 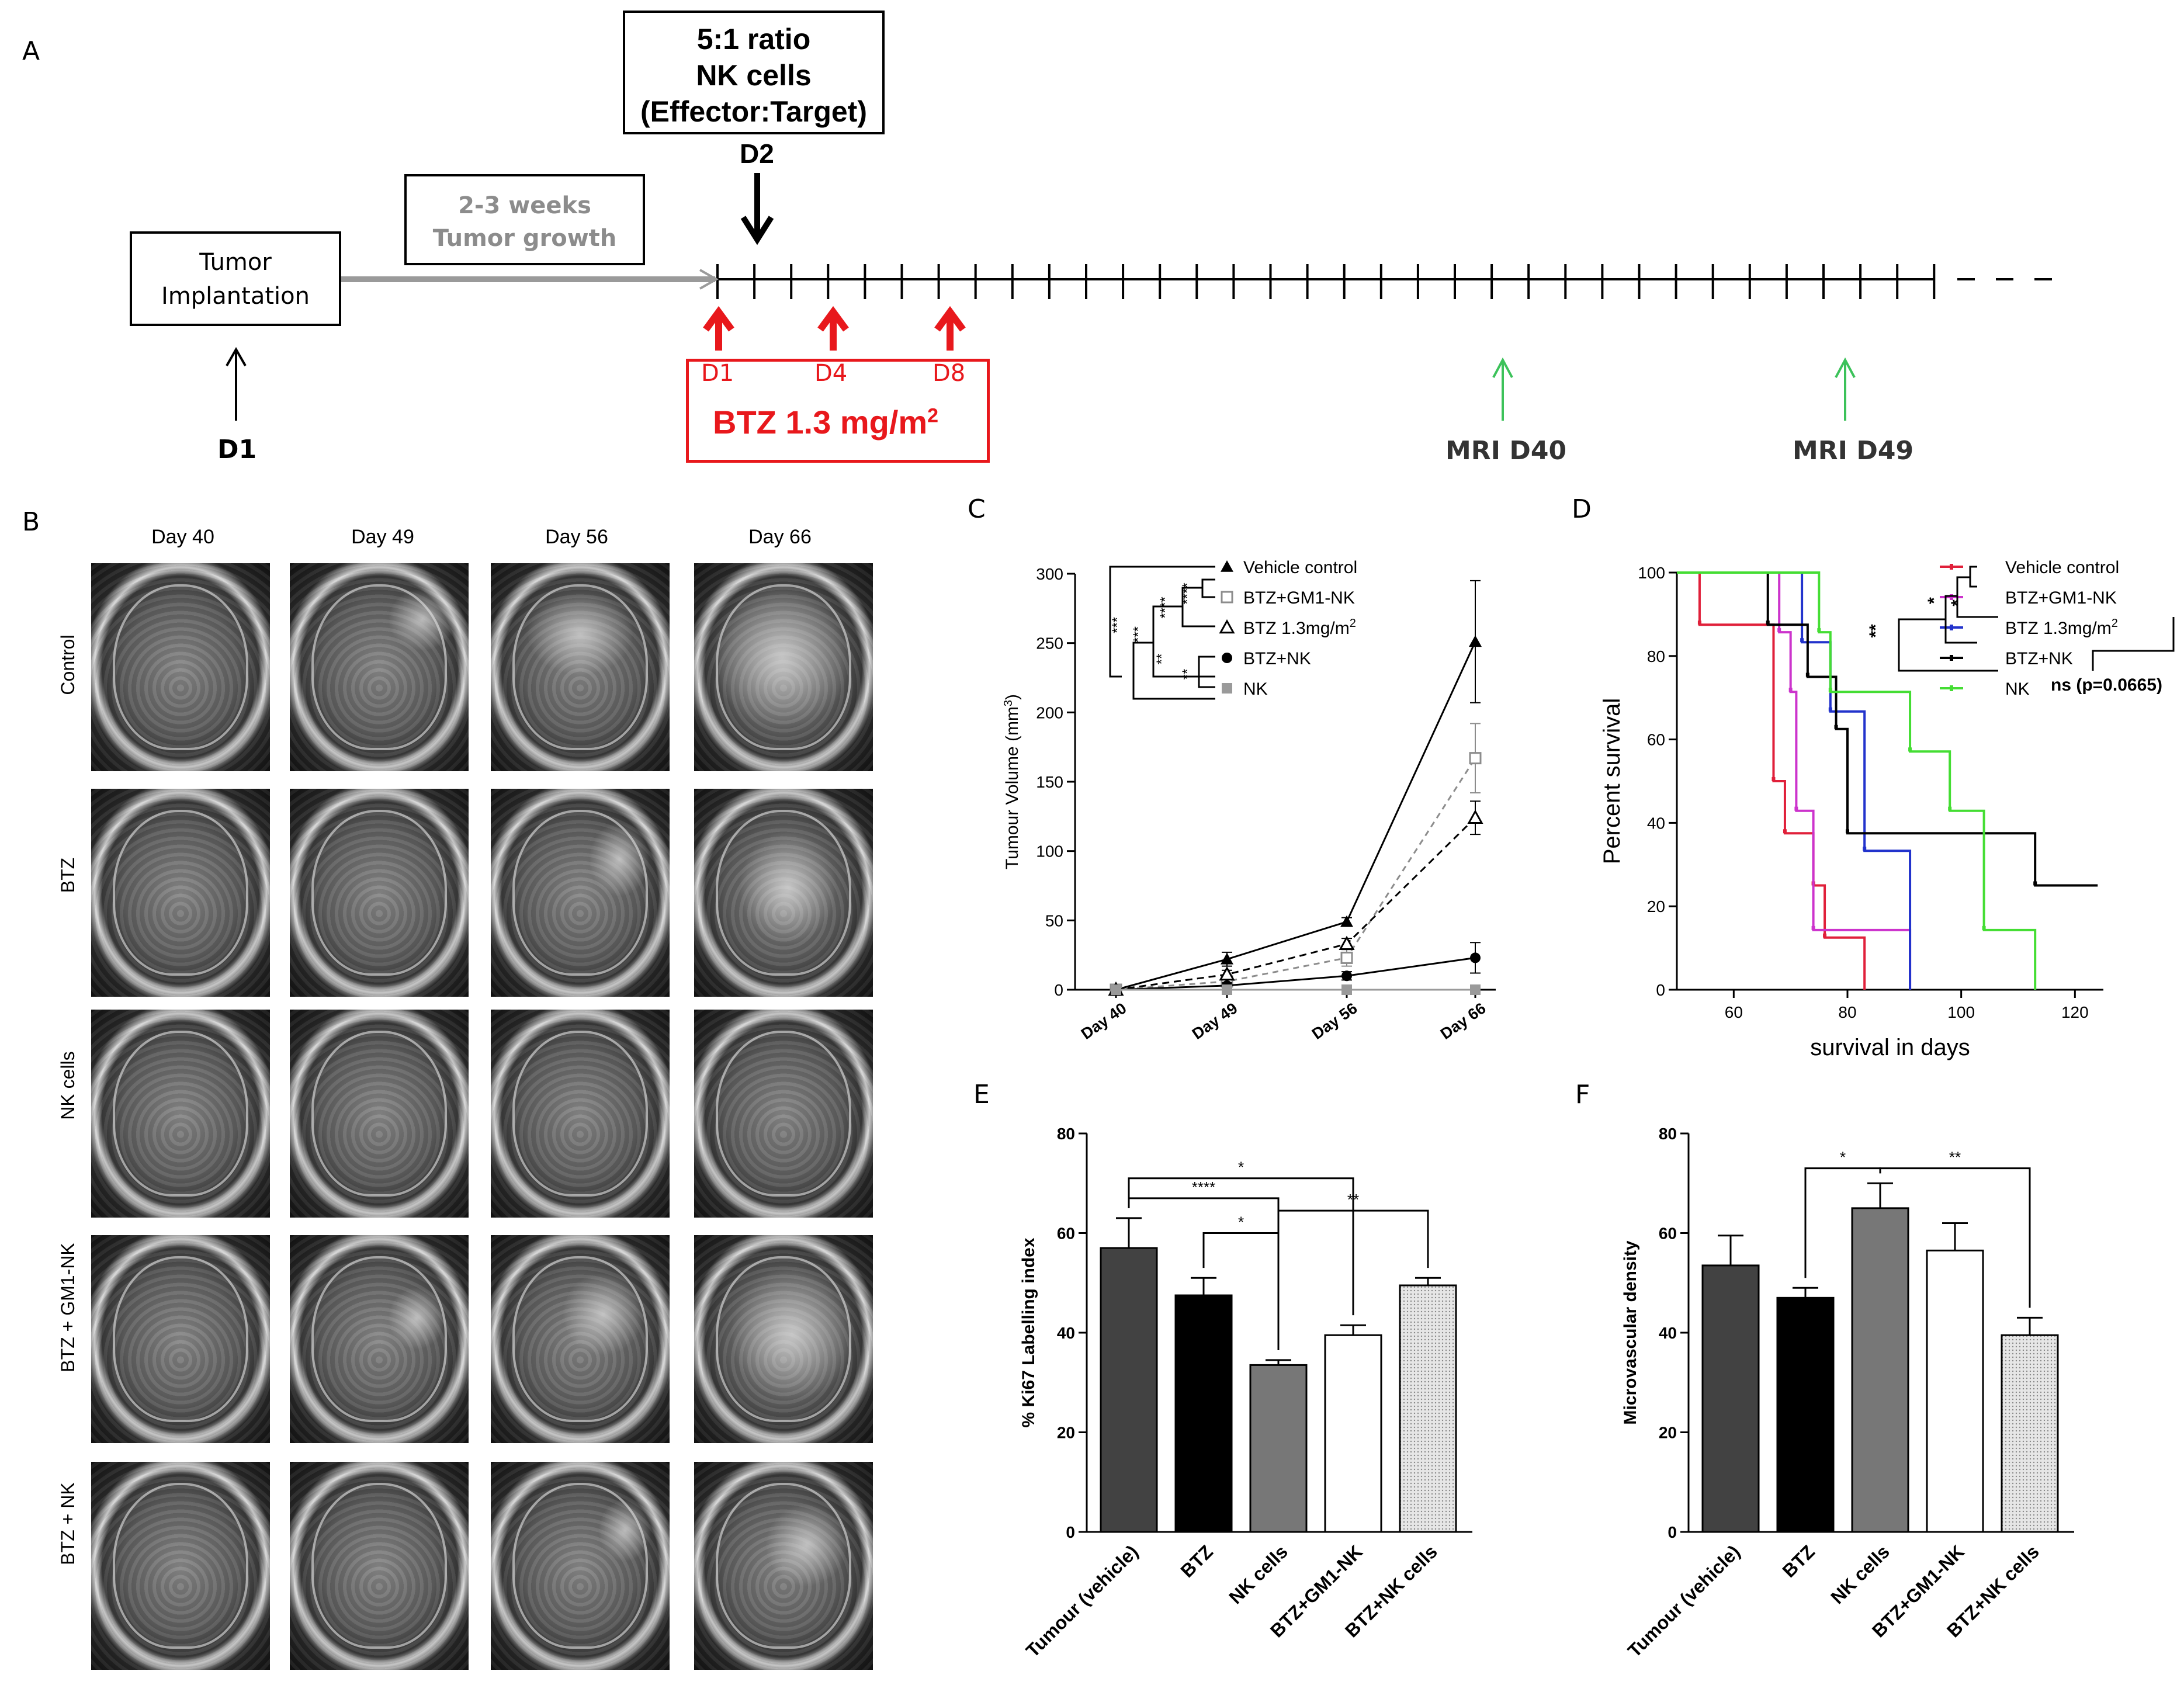 I want to click on ns-label: ns (p=0.0665), so click(x=2106, y=685).